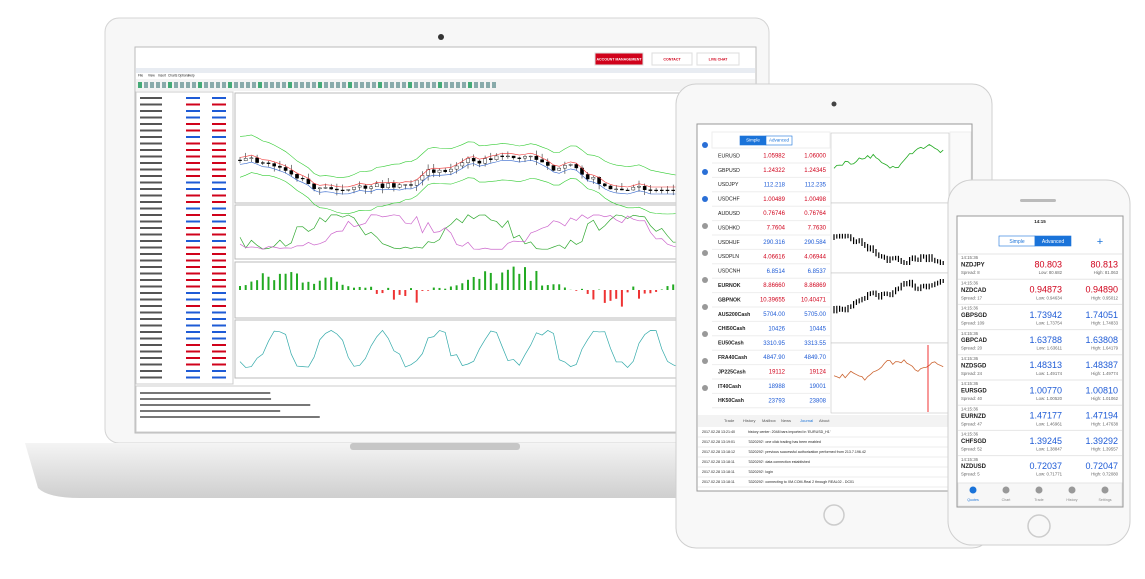 Image resolution: width=1145 pixels, height=579 pixels. I want to click on journal-message: '3320292': login, so click(760, 472).